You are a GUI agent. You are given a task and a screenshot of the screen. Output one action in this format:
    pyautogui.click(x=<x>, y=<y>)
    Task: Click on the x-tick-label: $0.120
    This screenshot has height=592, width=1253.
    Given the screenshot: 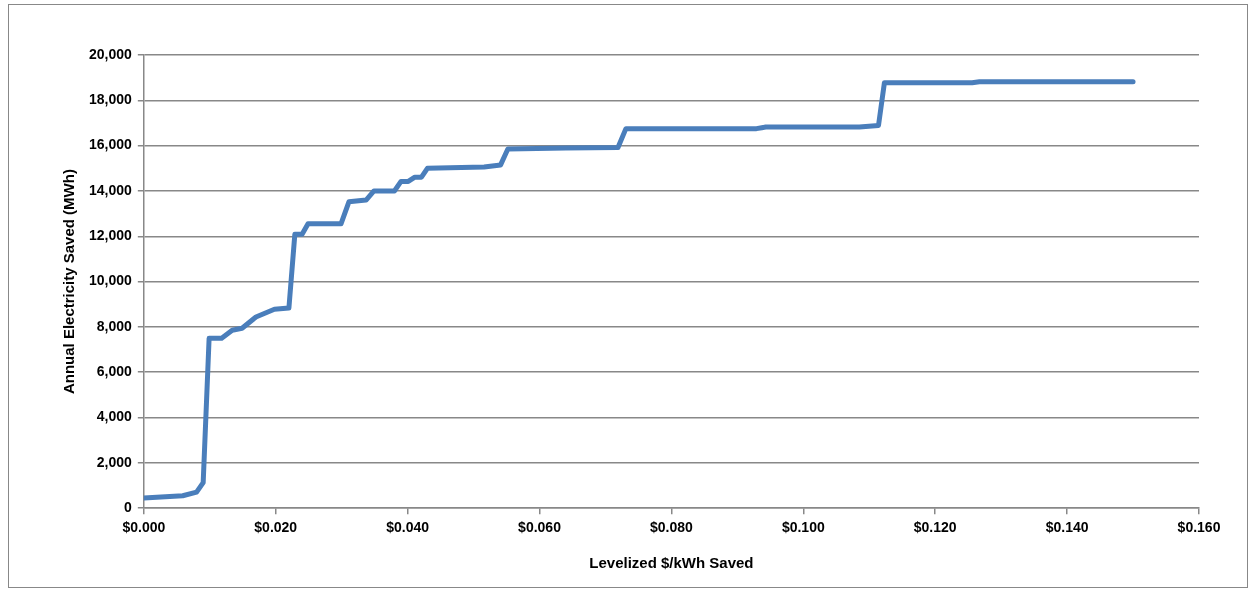 What is the action you would take?
    pyautogui.click(x=935, y=527)
    